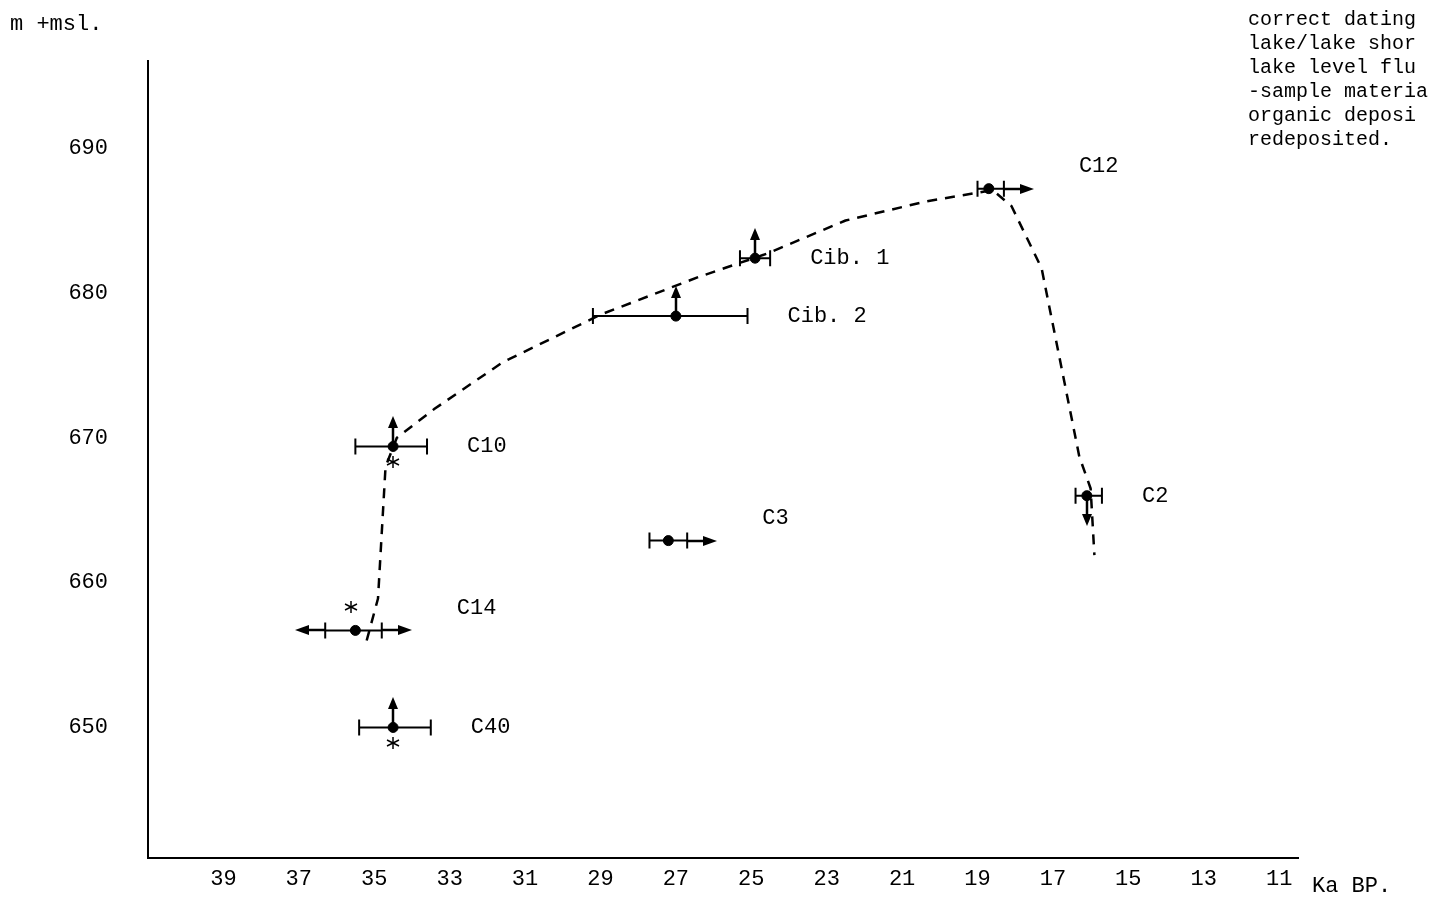  I want to click on text: C3, so click(775, 519).